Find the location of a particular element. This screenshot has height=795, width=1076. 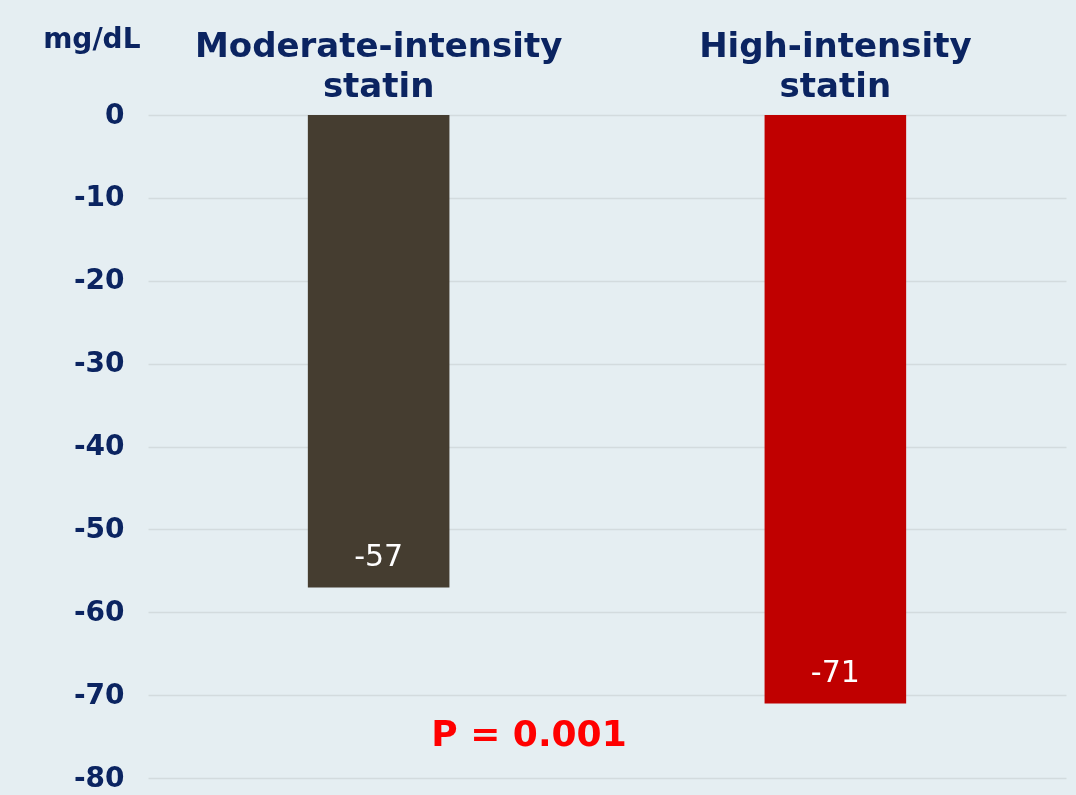

x-tick-label: High-intensity statin is located at coordinates (835, 64).